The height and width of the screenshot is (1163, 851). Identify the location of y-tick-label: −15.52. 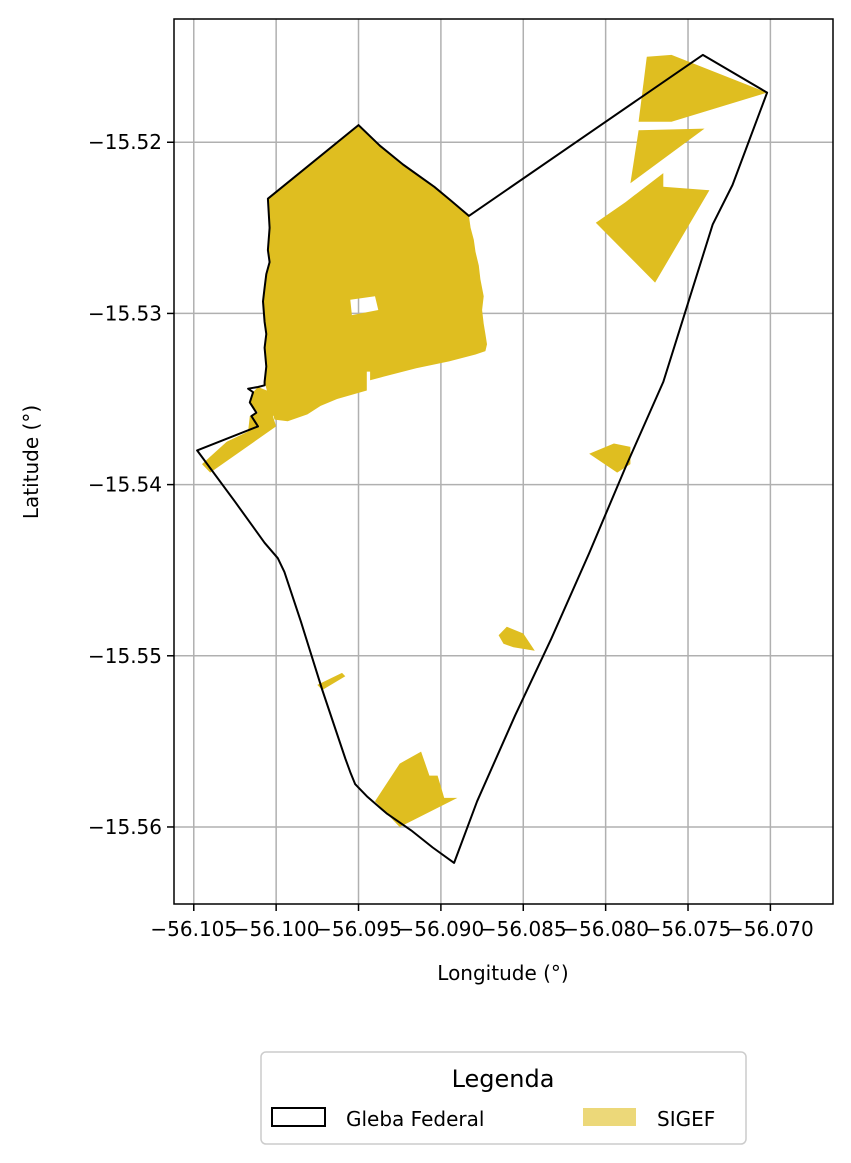
(125, 142).